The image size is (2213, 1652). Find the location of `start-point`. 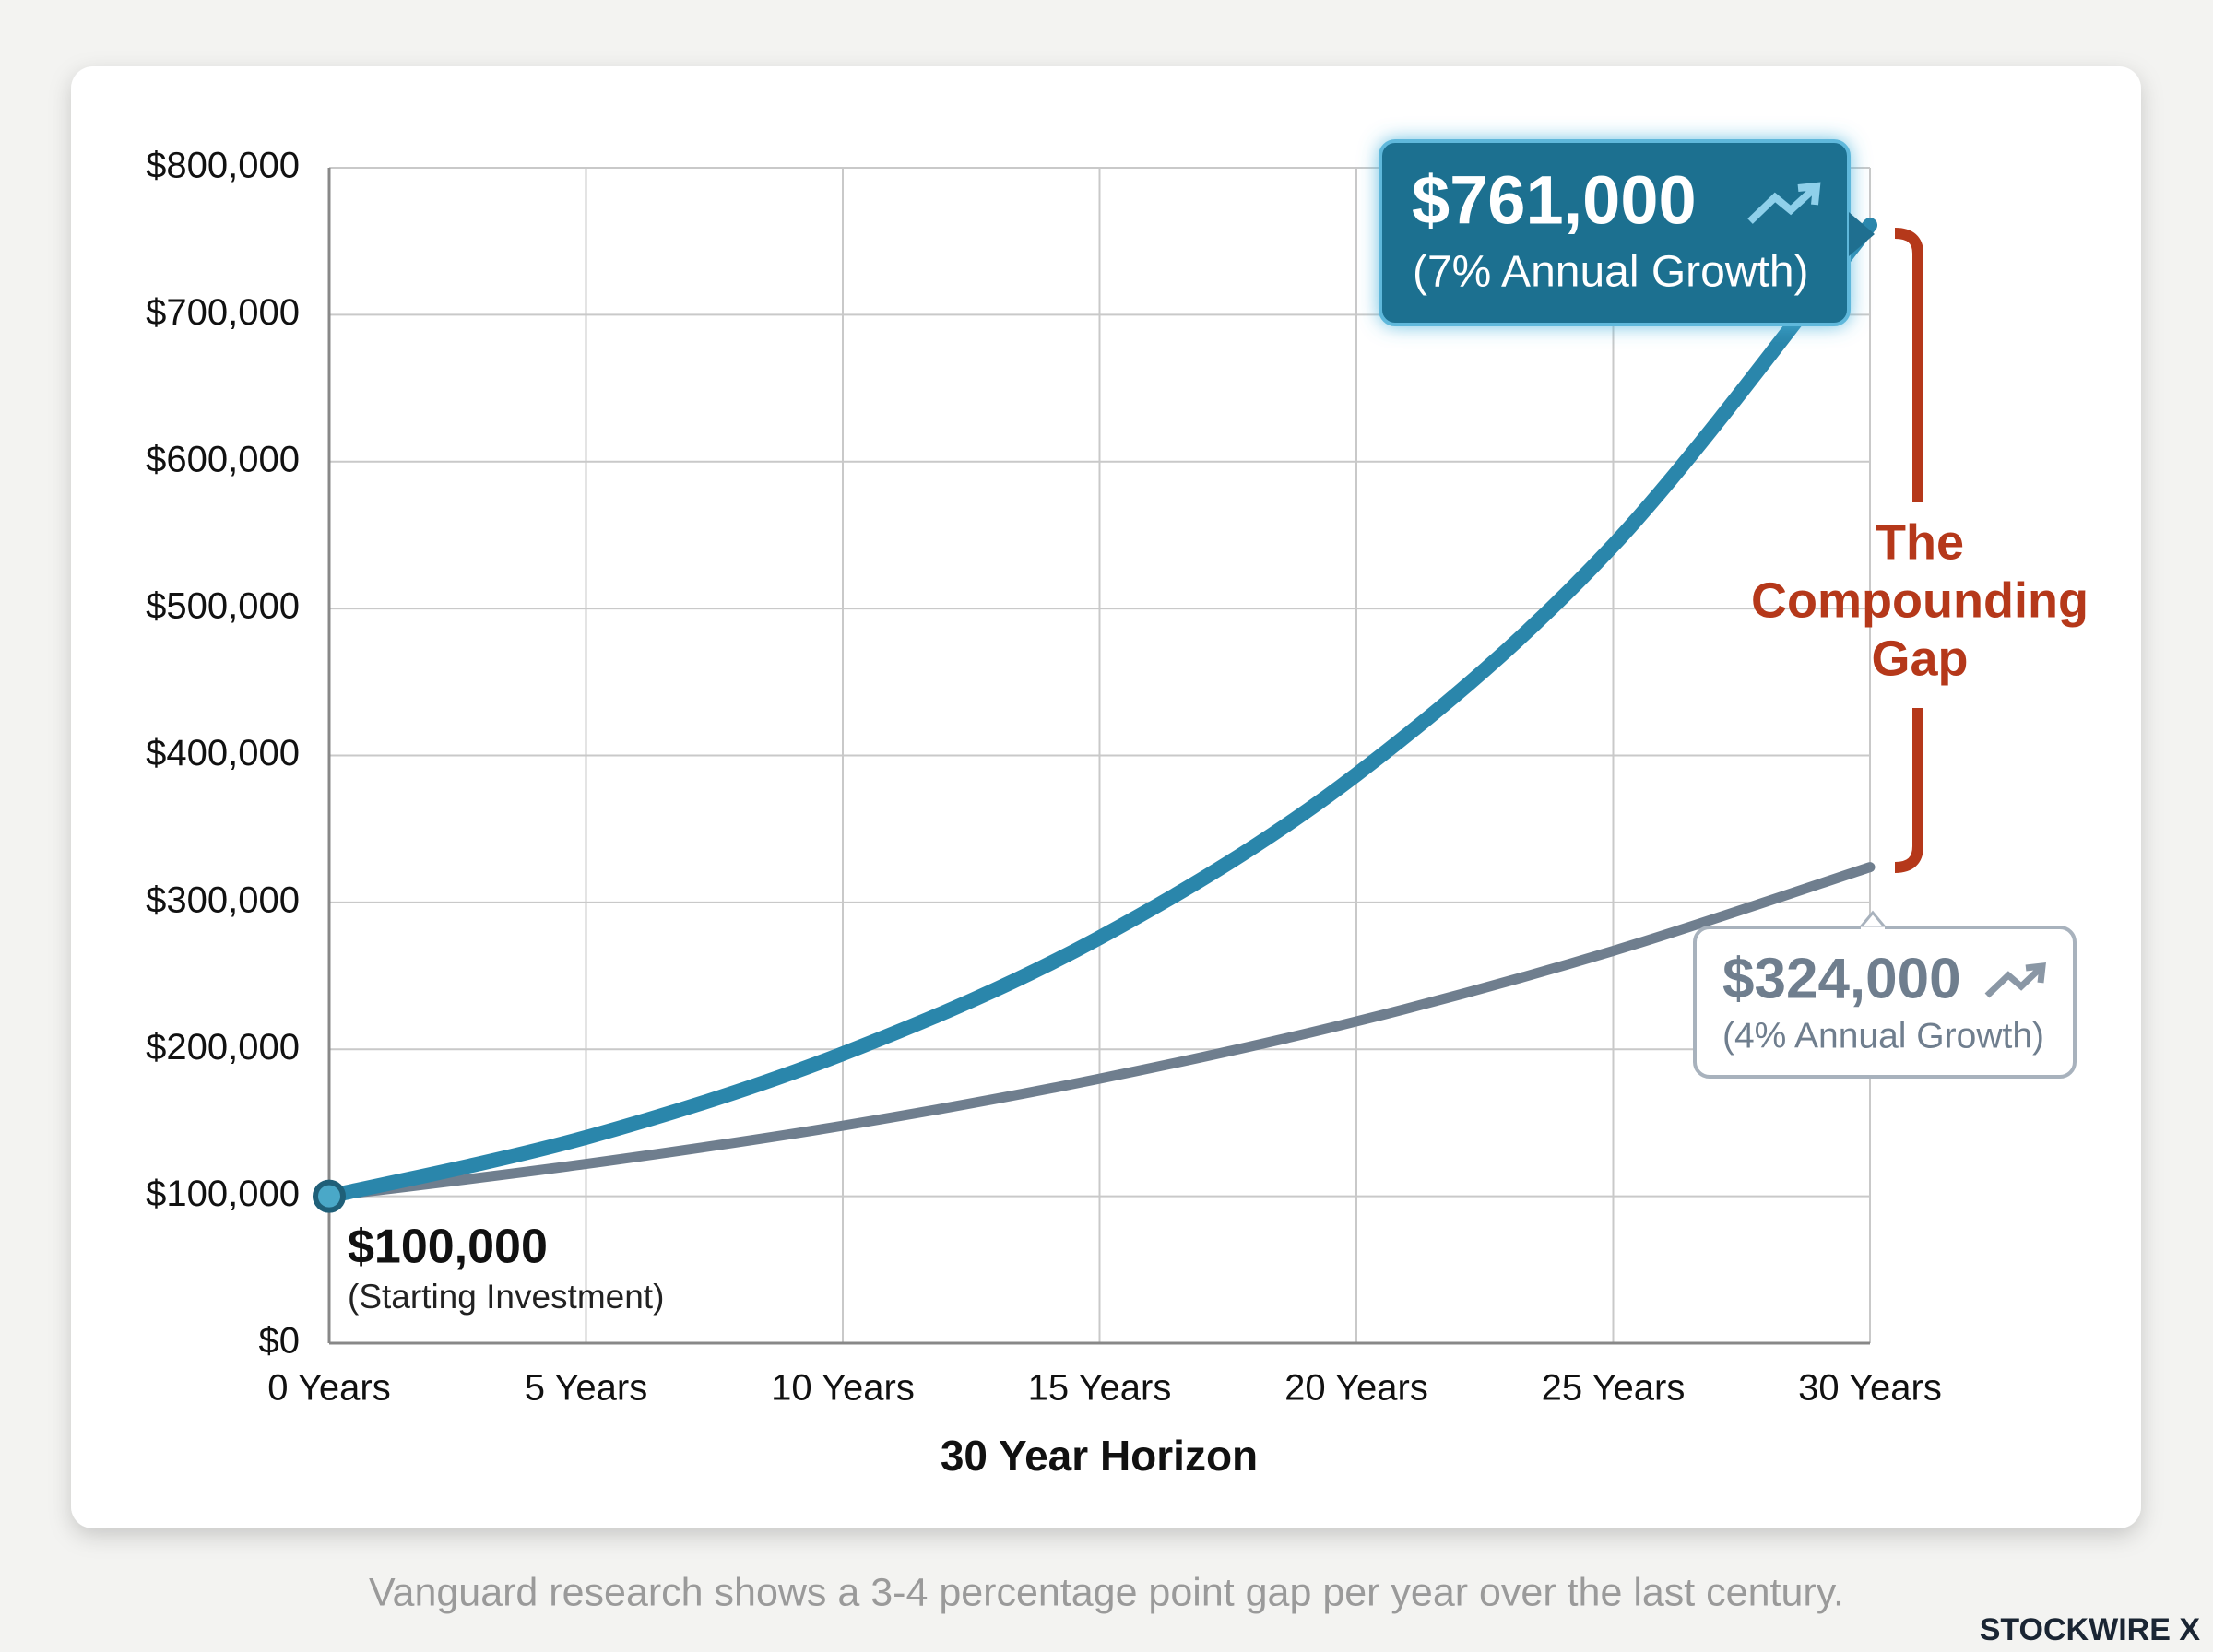

start-point is located at coordinates (329, 1196).